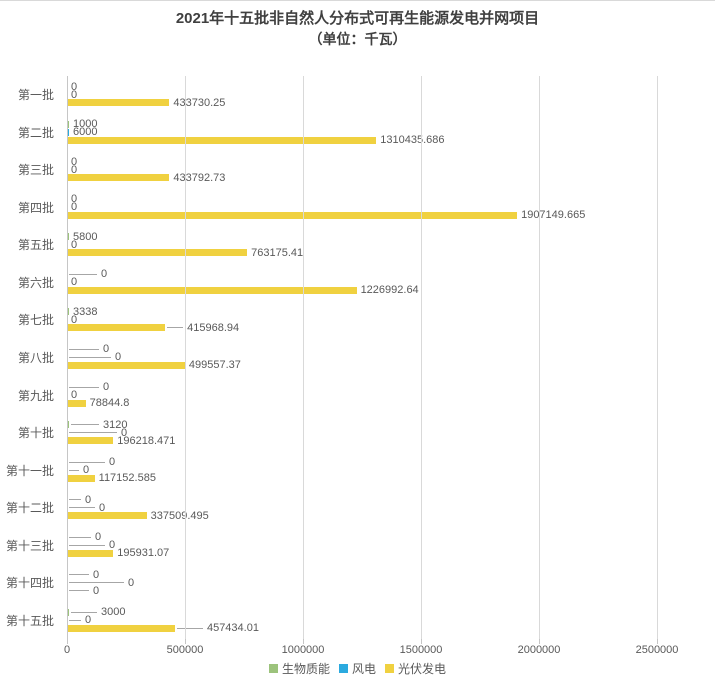  Describe the element at coordinates (214, 365) in the screenshot. I see `value-label: 499557.37` at that location.